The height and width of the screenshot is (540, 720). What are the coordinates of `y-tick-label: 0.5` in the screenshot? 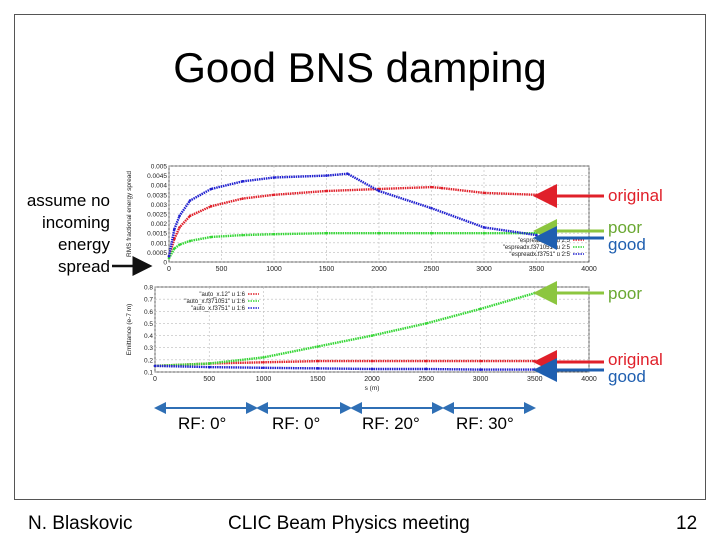 It's located at (148, 324).